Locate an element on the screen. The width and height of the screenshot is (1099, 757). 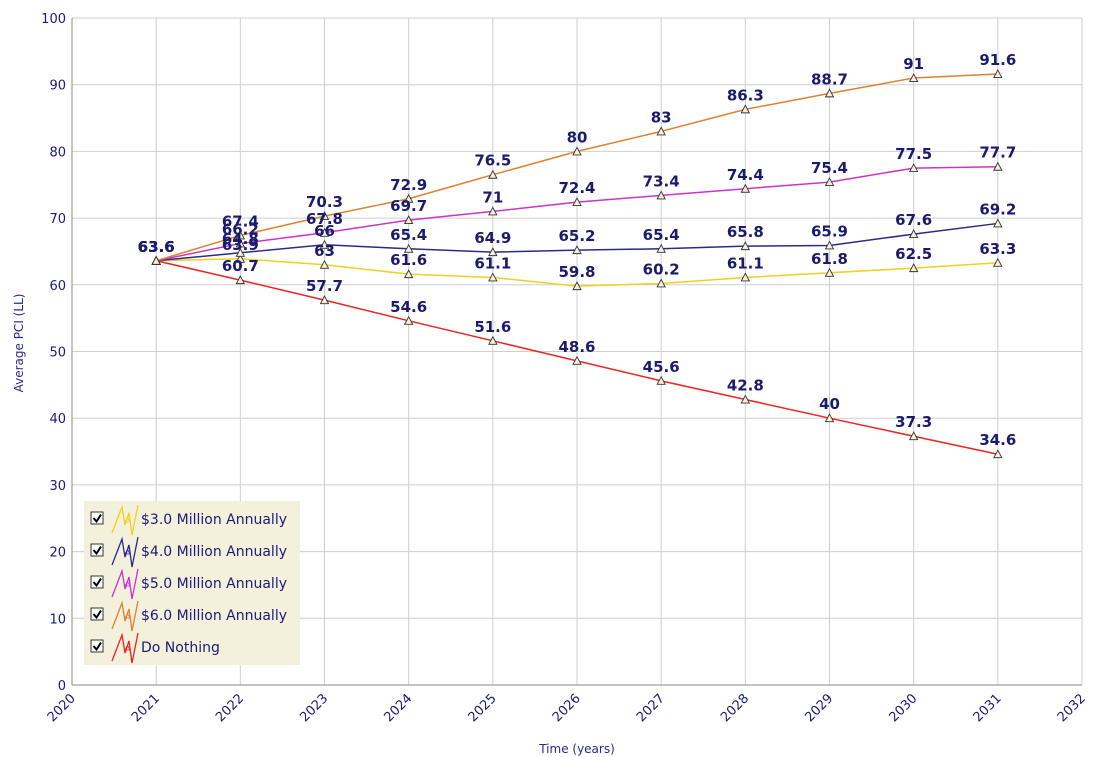
x-tick-label: 2031 is located at coordinates (988, 708).